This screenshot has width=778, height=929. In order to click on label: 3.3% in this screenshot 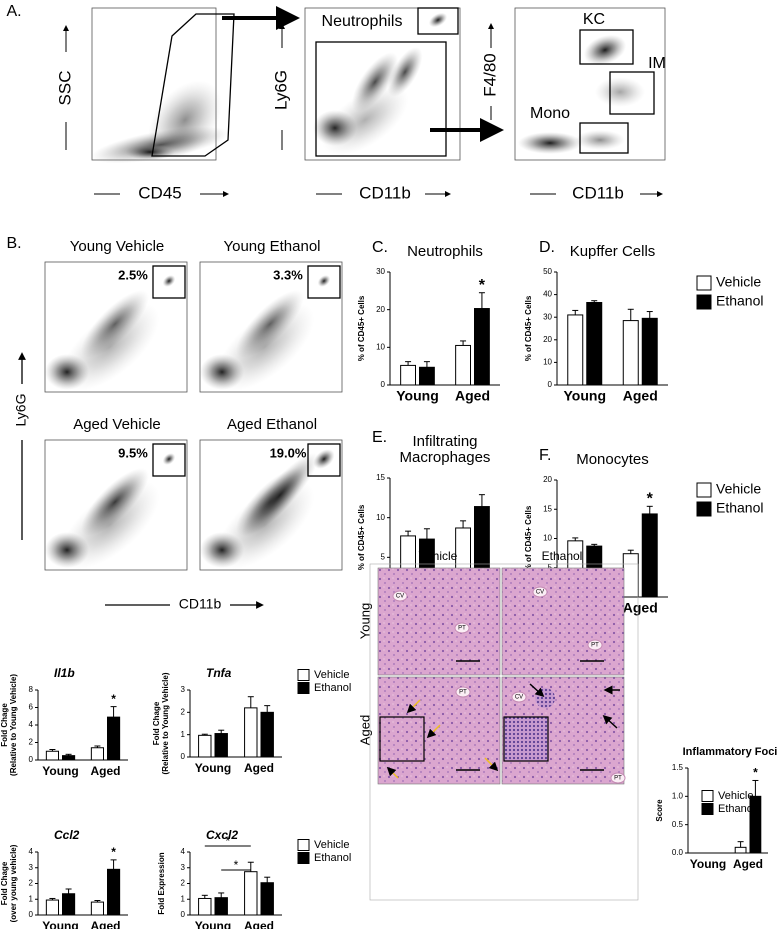, I will do `click(288, 274)`.